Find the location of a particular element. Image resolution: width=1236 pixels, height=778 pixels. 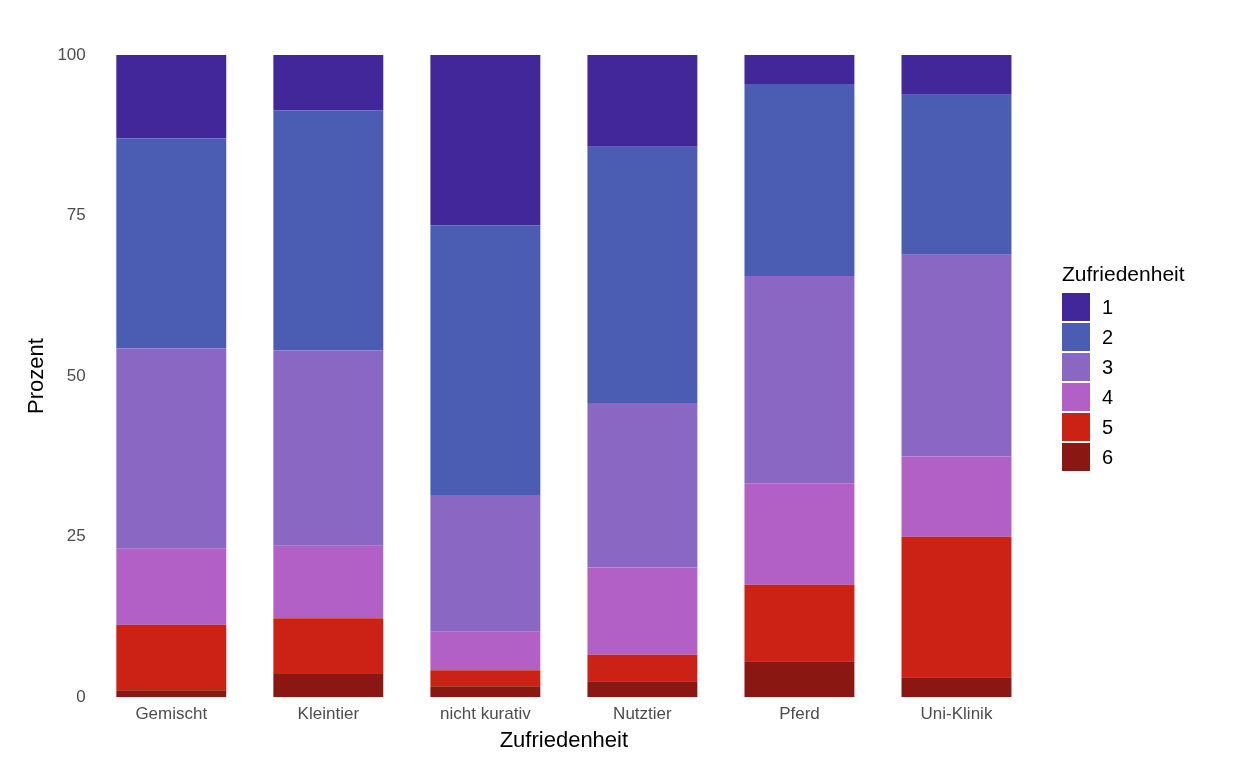

y-tick-label: 100 is located at coordinates (71, 54).